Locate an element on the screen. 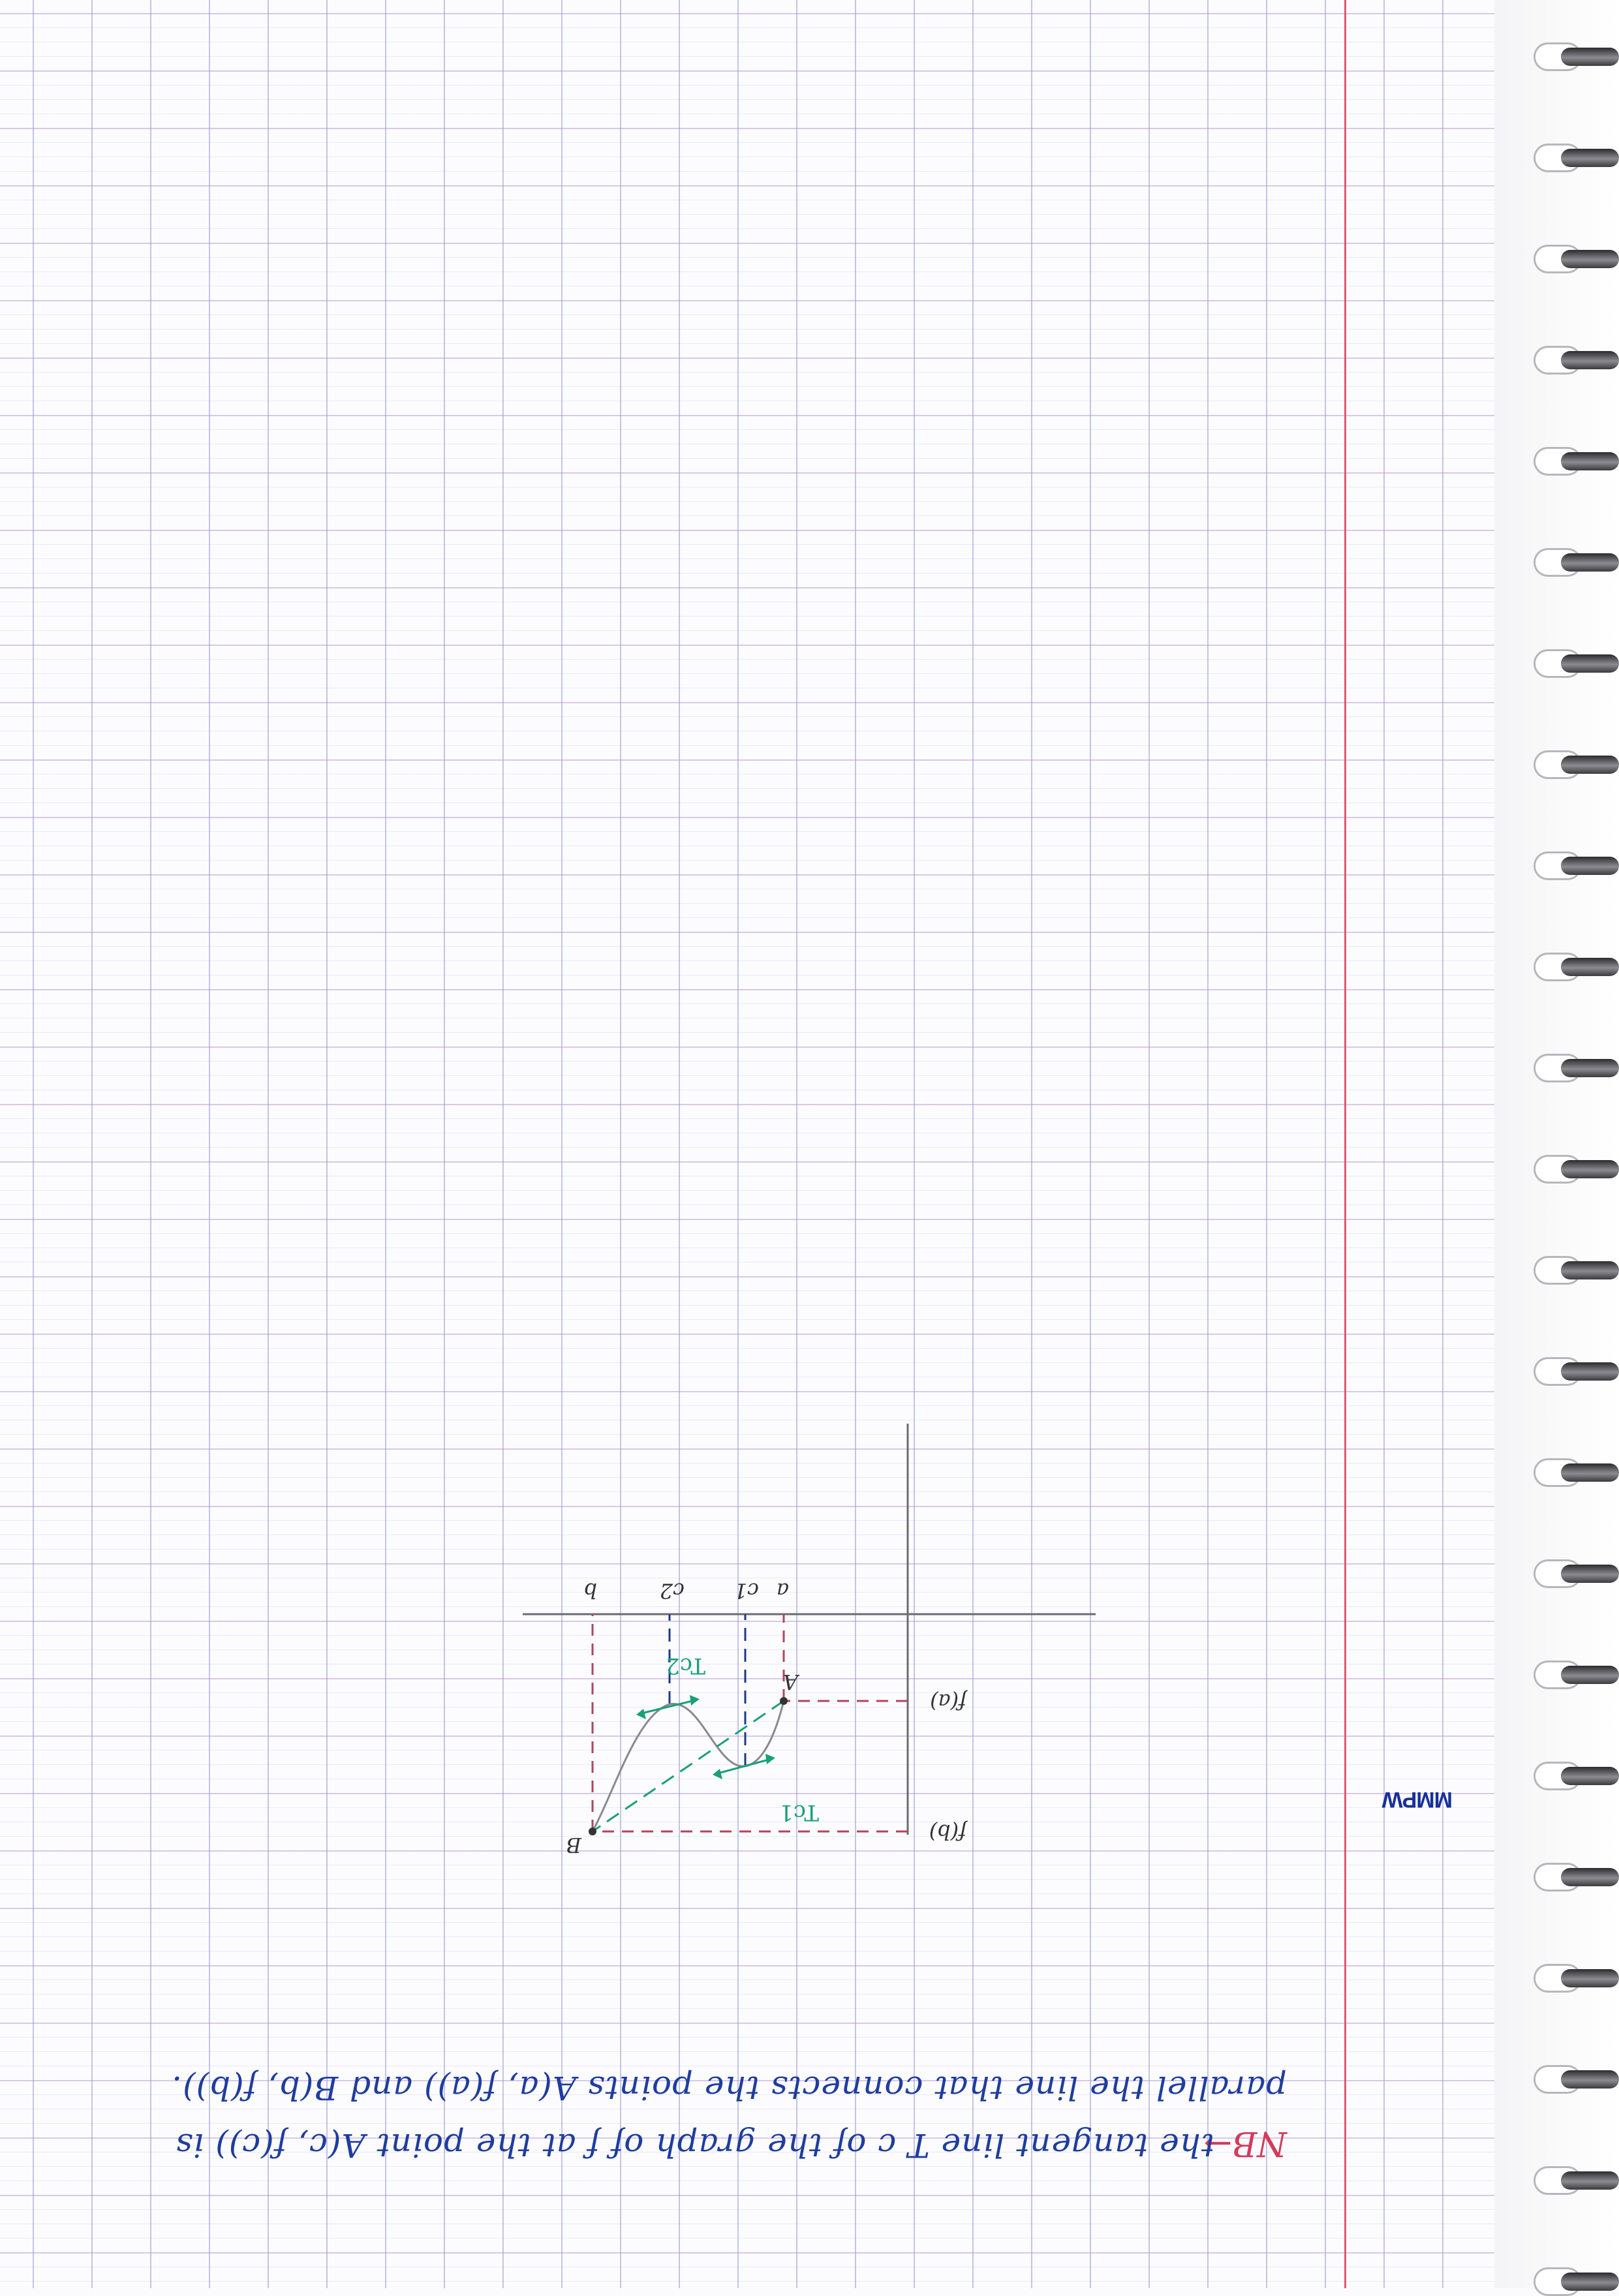  tangent-c2-label: Tc2 is located at coordinates (685, 1666).